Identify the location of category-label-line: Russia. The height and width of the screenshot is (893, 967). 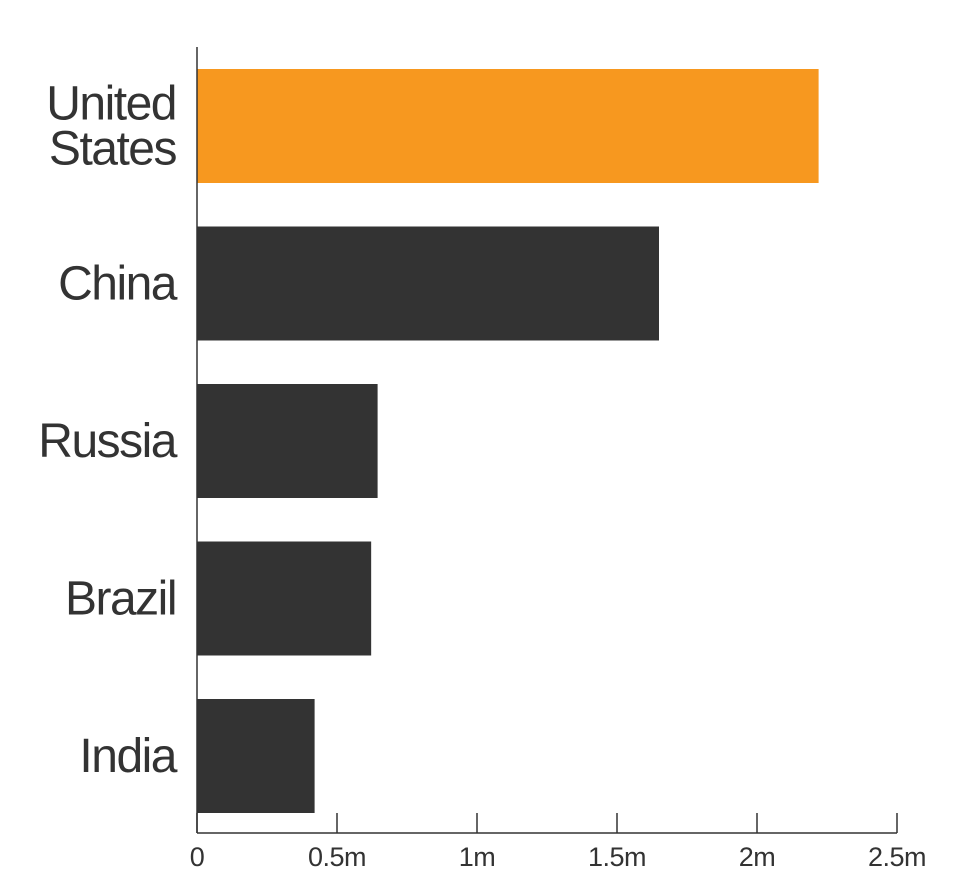
(108, 441).